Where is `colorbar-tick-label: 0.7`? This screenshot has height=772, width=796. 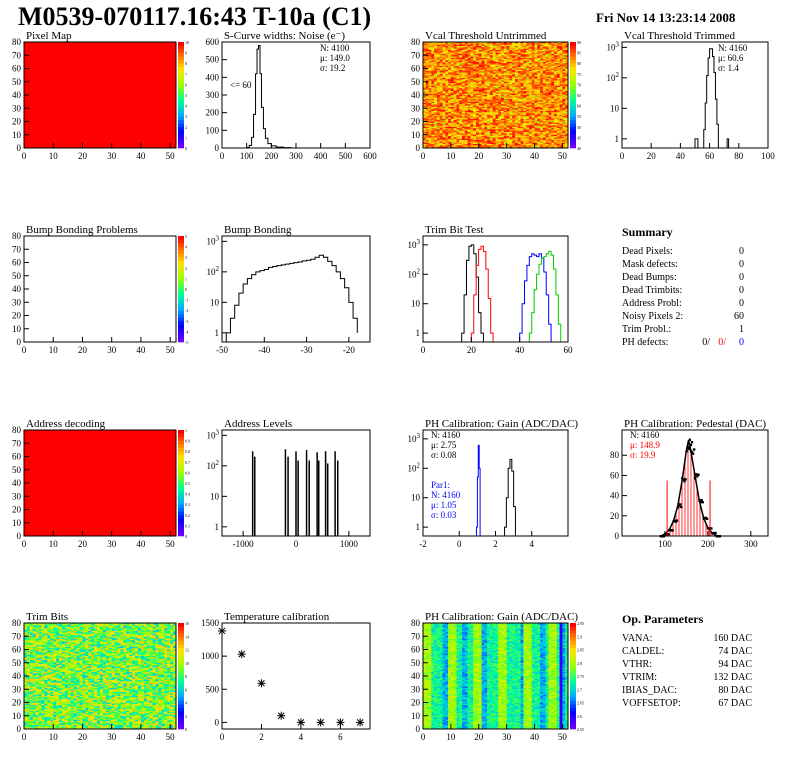 colorbar-tick-label: 0.7 is located at coordinates (187, 462).